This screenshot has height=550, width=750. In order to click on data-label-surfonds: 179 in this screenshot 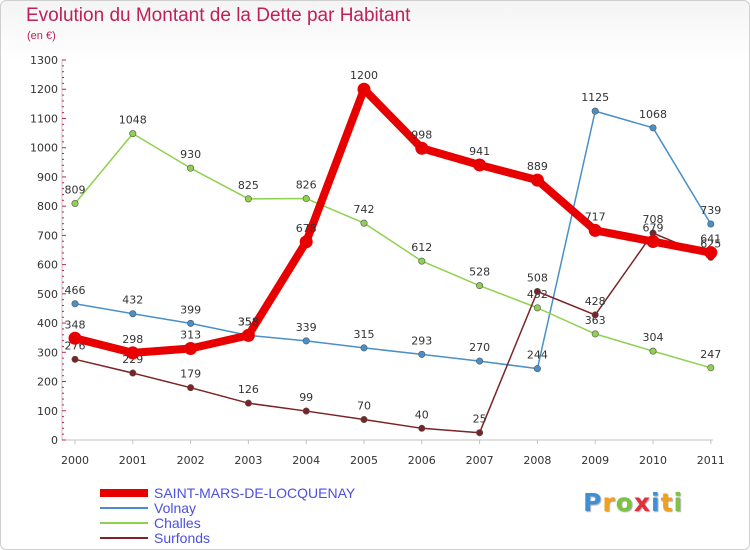, I will do `click(190, 374)`.